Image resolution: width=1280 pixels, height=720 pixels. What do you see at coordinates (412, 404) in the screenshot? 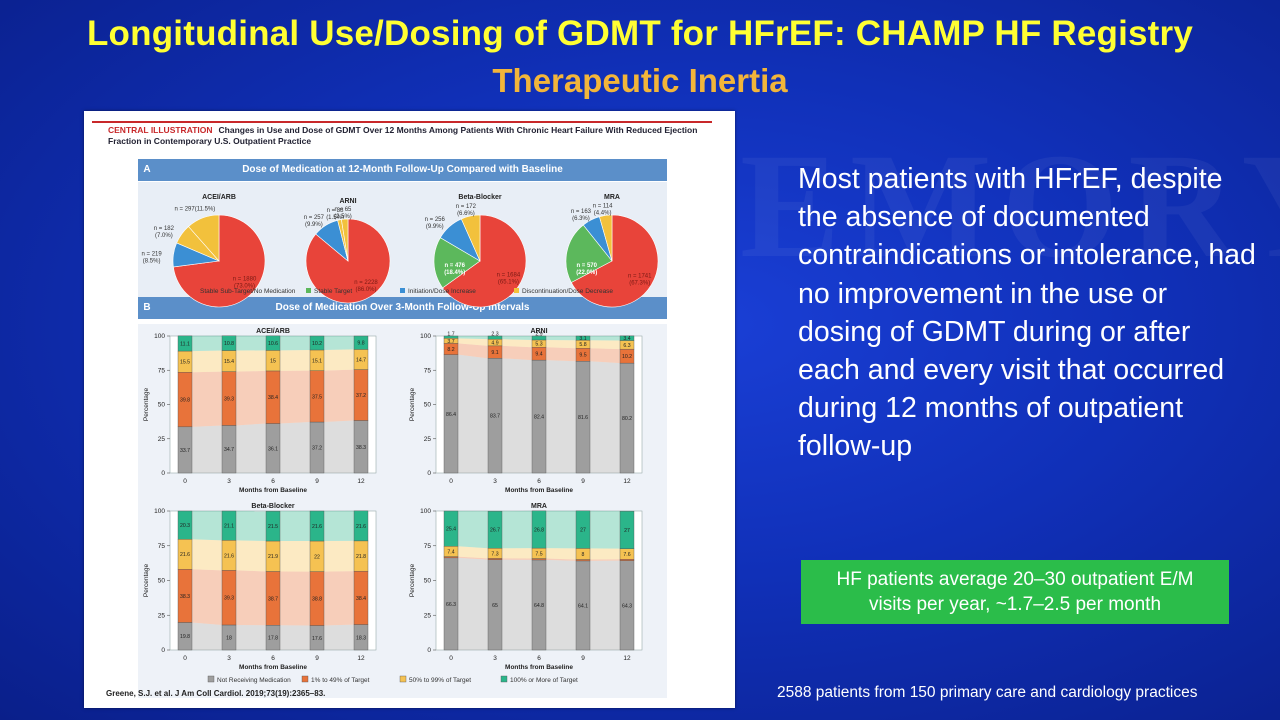
I see `y-axis-label-1: Percentage` at bounding box center [412, 404].